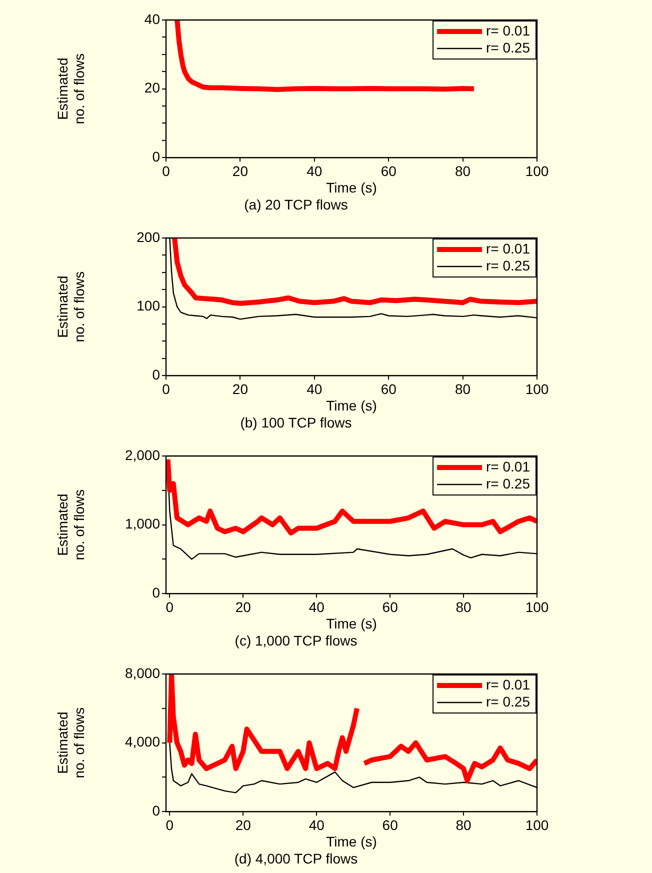 The image size is (652, 873). Describe the element at coordinates (296, 422) in the screenshot. I see `text: (b) 100 TCP flows` at that location.